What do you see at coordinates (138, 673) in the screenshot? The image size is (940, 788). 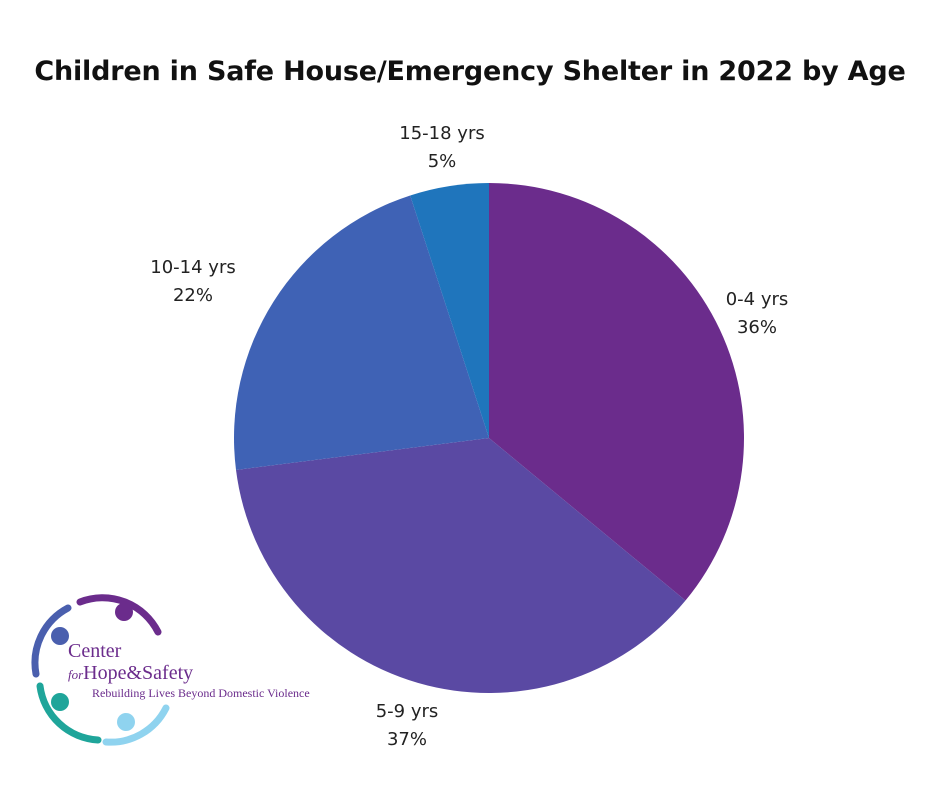 I see `logo-text-hope: Hope&Safety` at bounding box center [138, 673].